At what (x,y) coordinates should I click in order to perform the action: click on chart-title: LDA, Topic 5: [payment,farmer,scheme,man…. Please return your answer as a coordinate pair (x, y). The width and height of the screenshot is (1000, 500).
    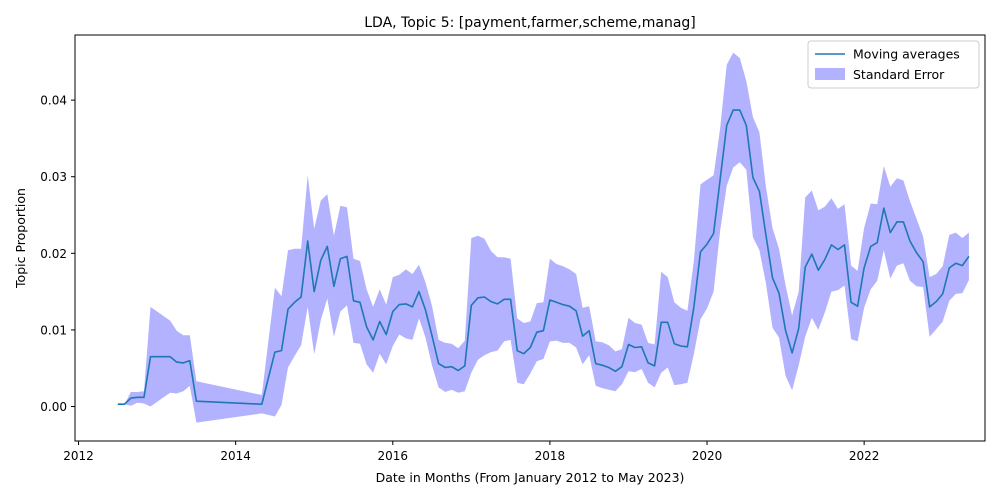
    Looking at the image, I should click on (530, 23).